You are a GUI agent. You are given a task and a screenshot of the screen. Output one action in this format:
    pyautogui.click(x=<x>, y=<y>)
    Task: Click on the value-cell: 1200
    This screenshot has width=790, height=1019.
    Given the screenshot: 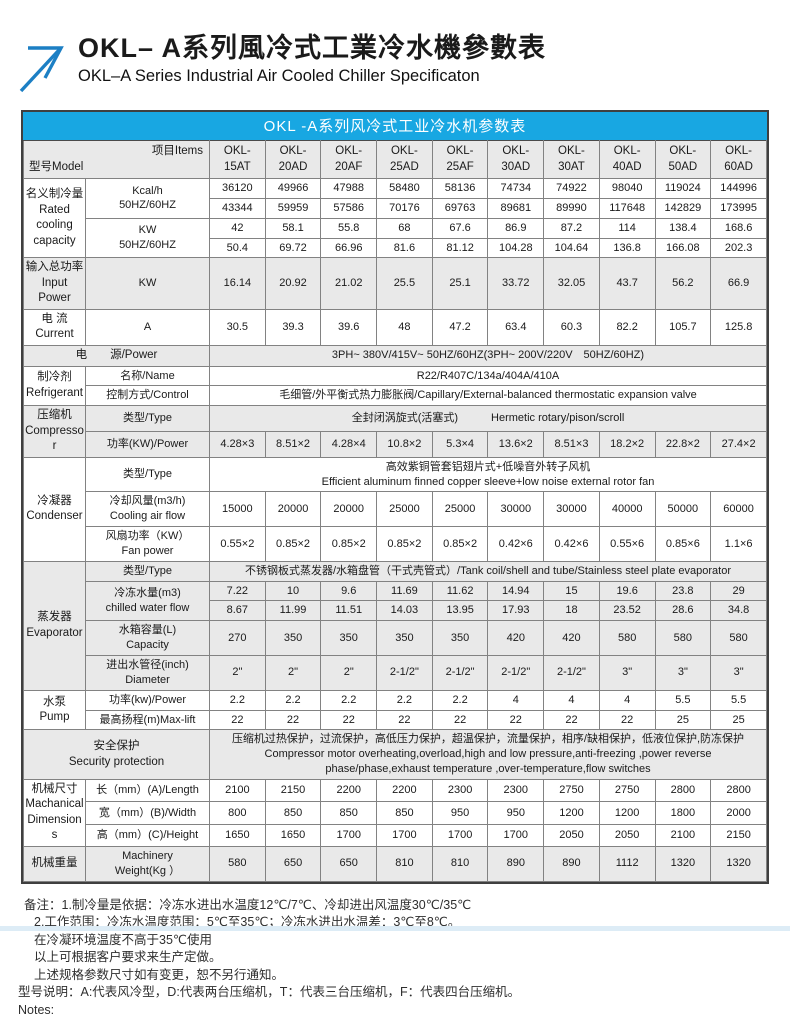 What is the action you would take?
    pyautogui.click(x=571, y=813)
    